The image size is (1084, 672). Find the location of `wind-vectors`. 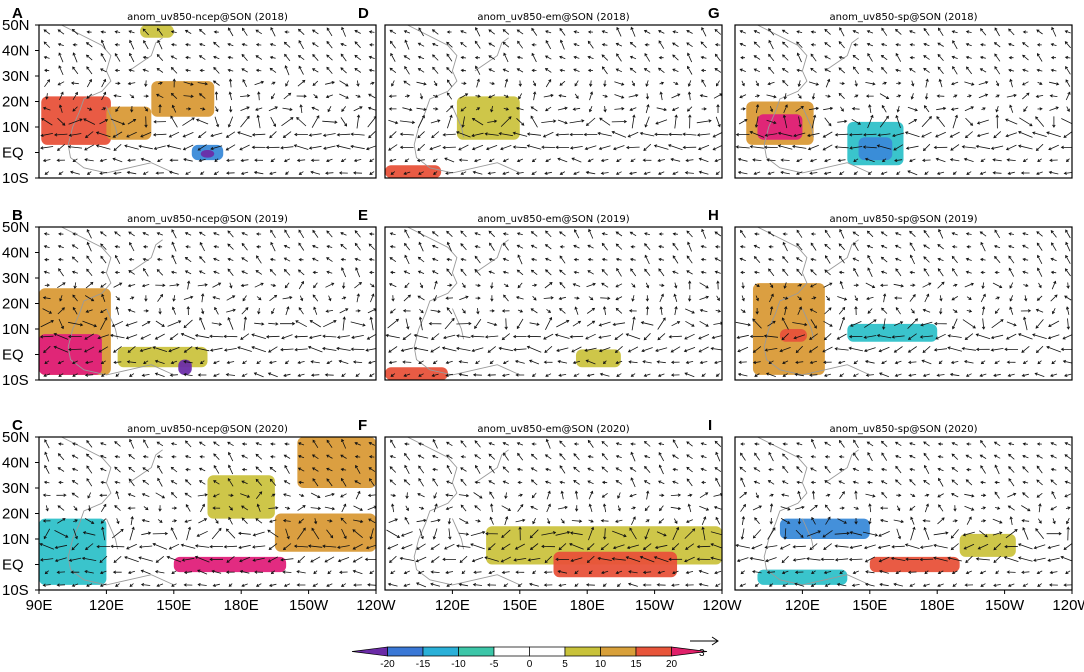

wind-vectors is located at coordinates (903, 303).